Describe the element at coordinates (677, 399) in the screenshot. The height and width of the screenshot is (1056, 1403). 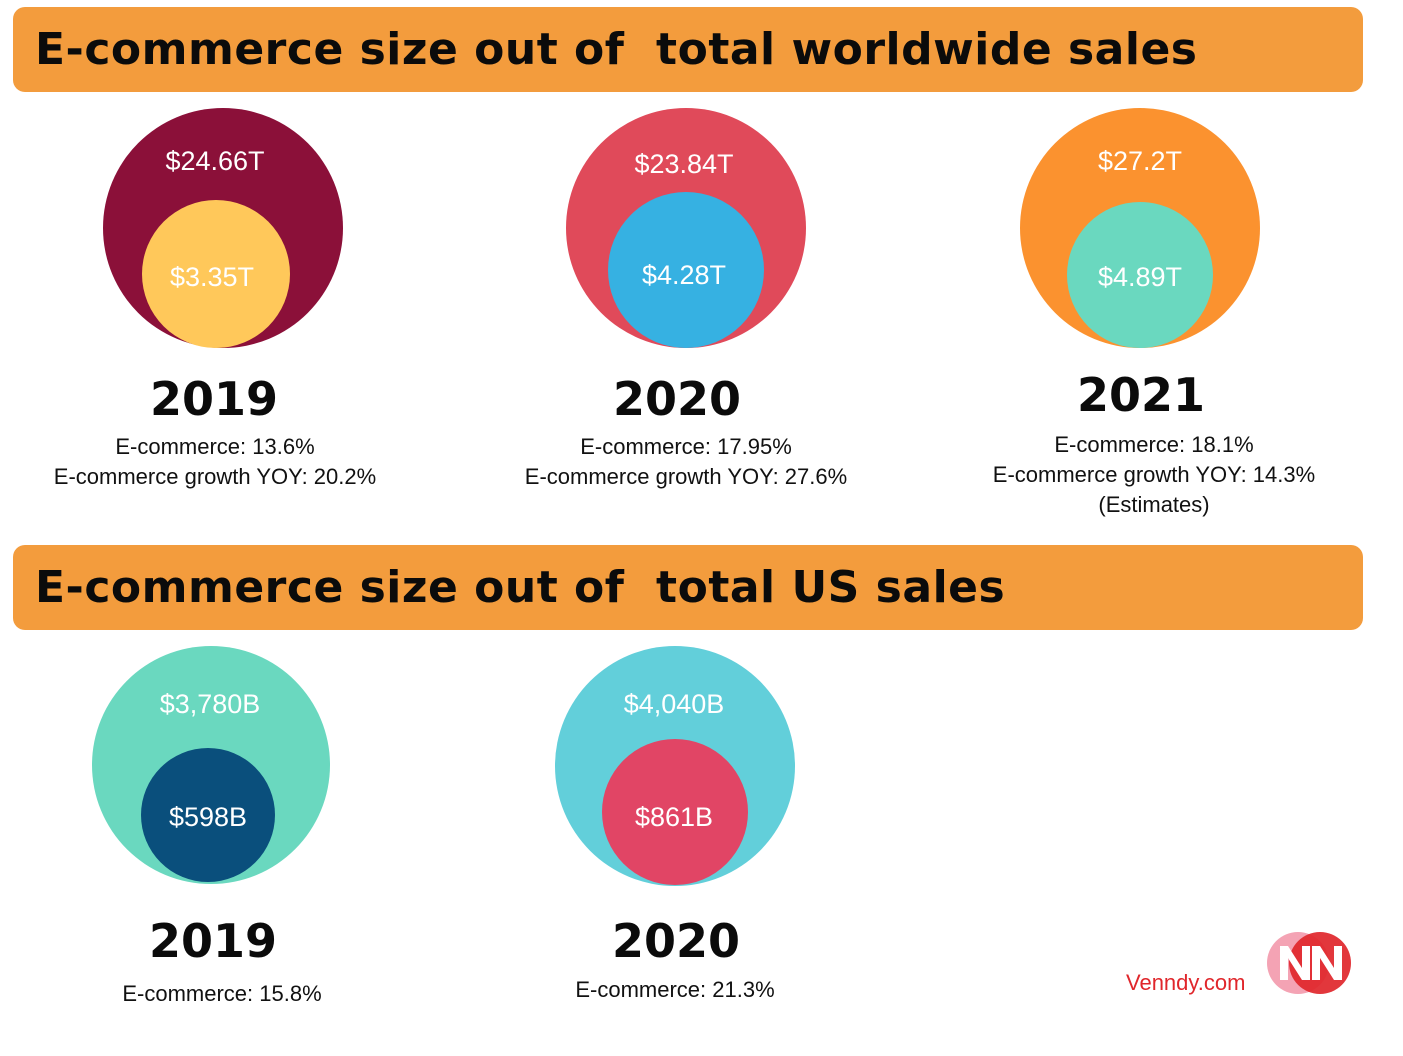
I see `year-label-2020: 2020` at that location.